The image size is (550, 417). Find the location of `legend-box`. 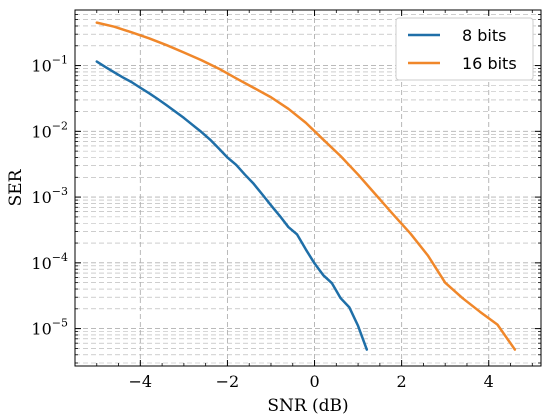

legend-box is located at coordinates (464, 49).